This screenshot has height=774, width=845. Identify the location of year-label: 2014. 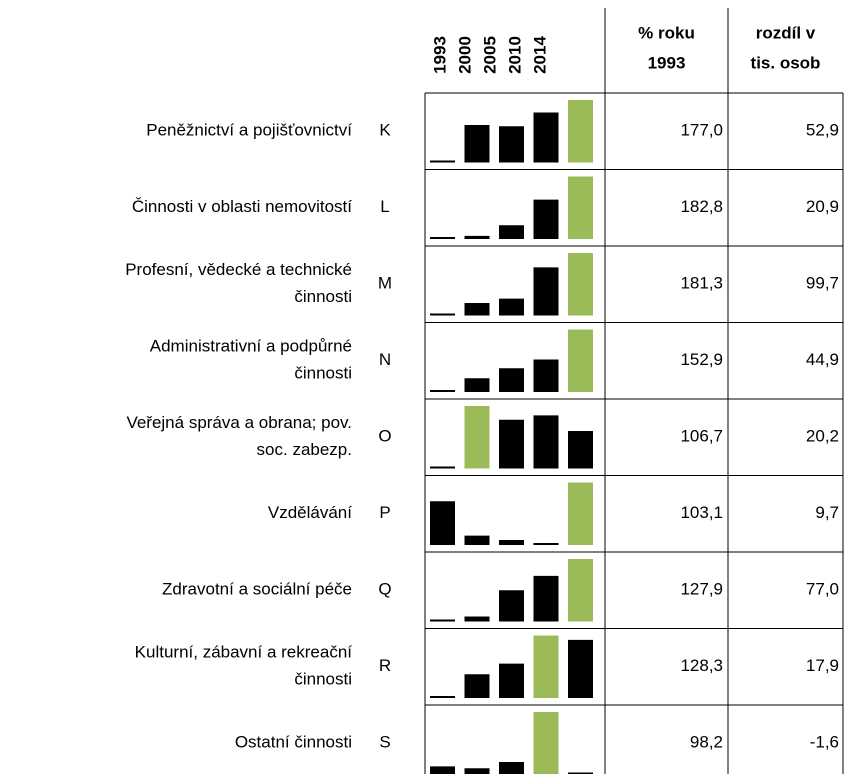
(539, 55).